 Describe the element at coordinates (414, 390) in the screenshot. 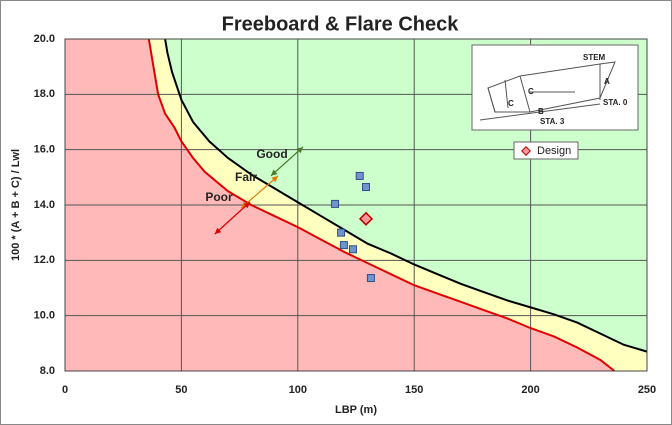

I see `x-tick-label: 150` at that location.